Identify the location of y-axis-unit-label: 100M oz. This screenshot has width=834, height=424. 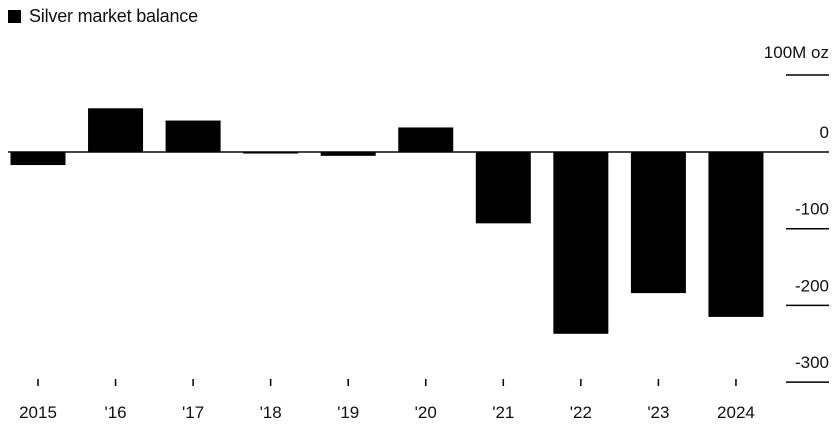
(796, 52).